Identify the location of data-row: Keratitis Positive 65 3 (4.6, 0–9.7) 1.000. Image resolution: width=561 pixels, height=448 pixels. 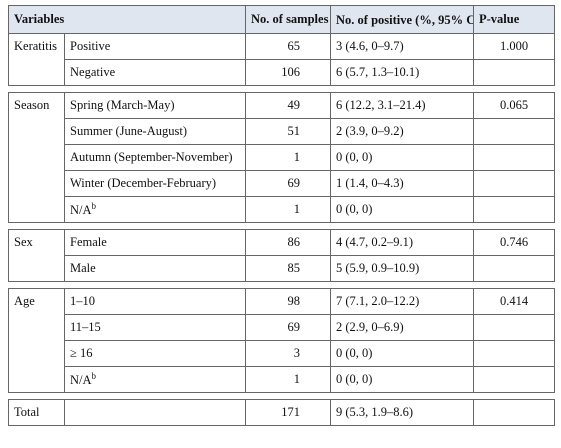
(281, 59).